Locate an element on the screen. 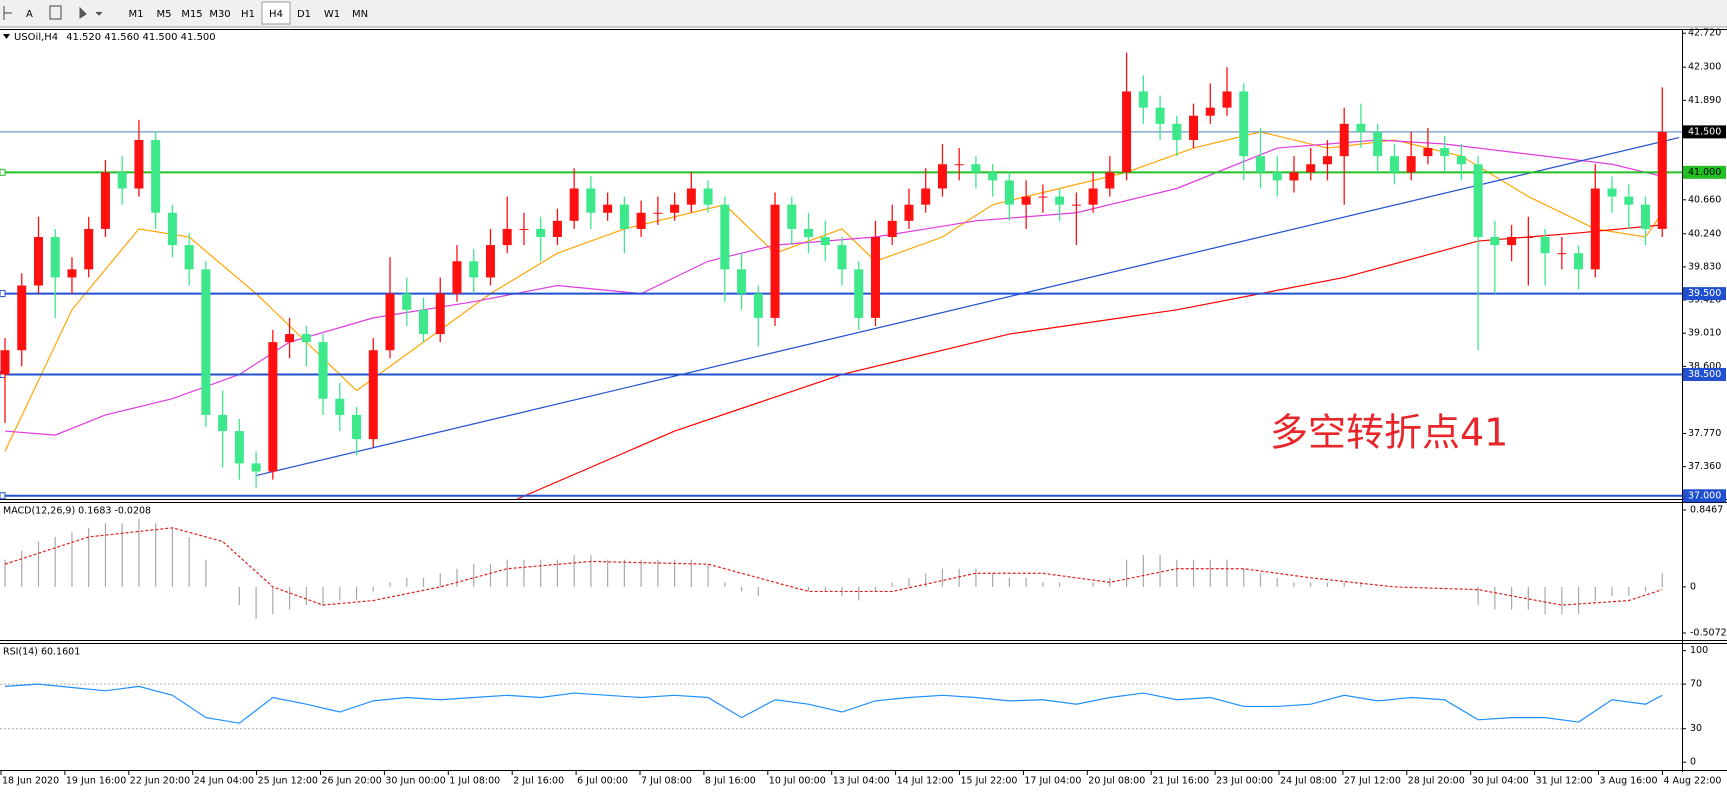 The height and width of the screenshot is (793, 1727). date-label: 24 Jul 08:00 is located at coordinates (1308, 781).